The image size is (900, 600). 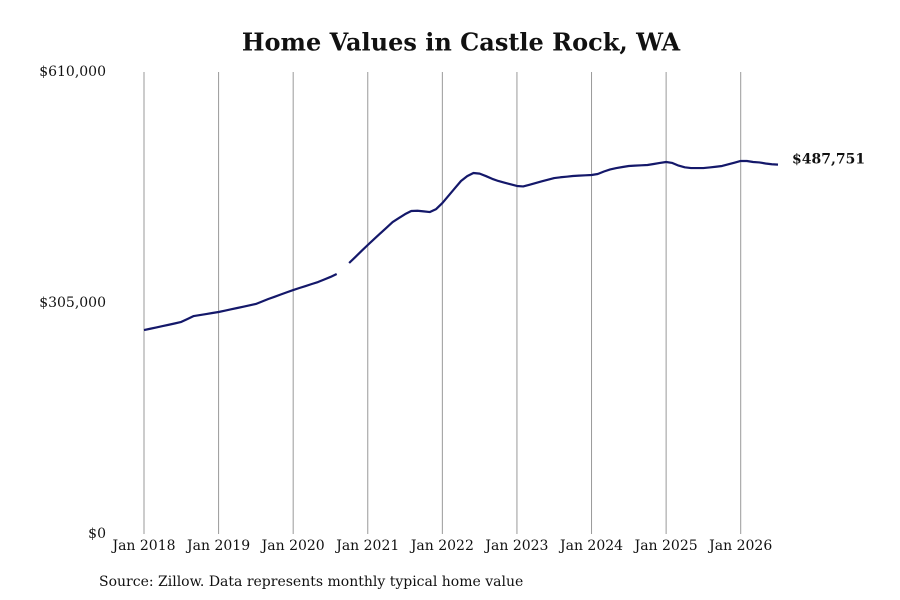 What do you see at coordinates (97, 534) in the screenshot?
I see `y-tick-label: $0` at bounding box center [97, 534].